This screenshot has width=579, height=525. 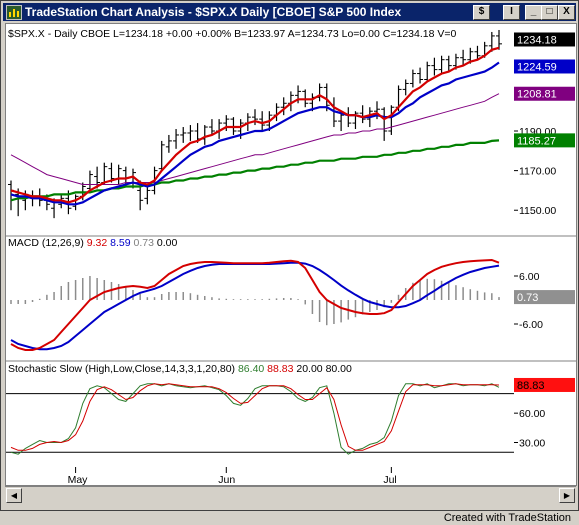 I want to click on stochastic-header-value: 88.83, so click(x=281, y=369).